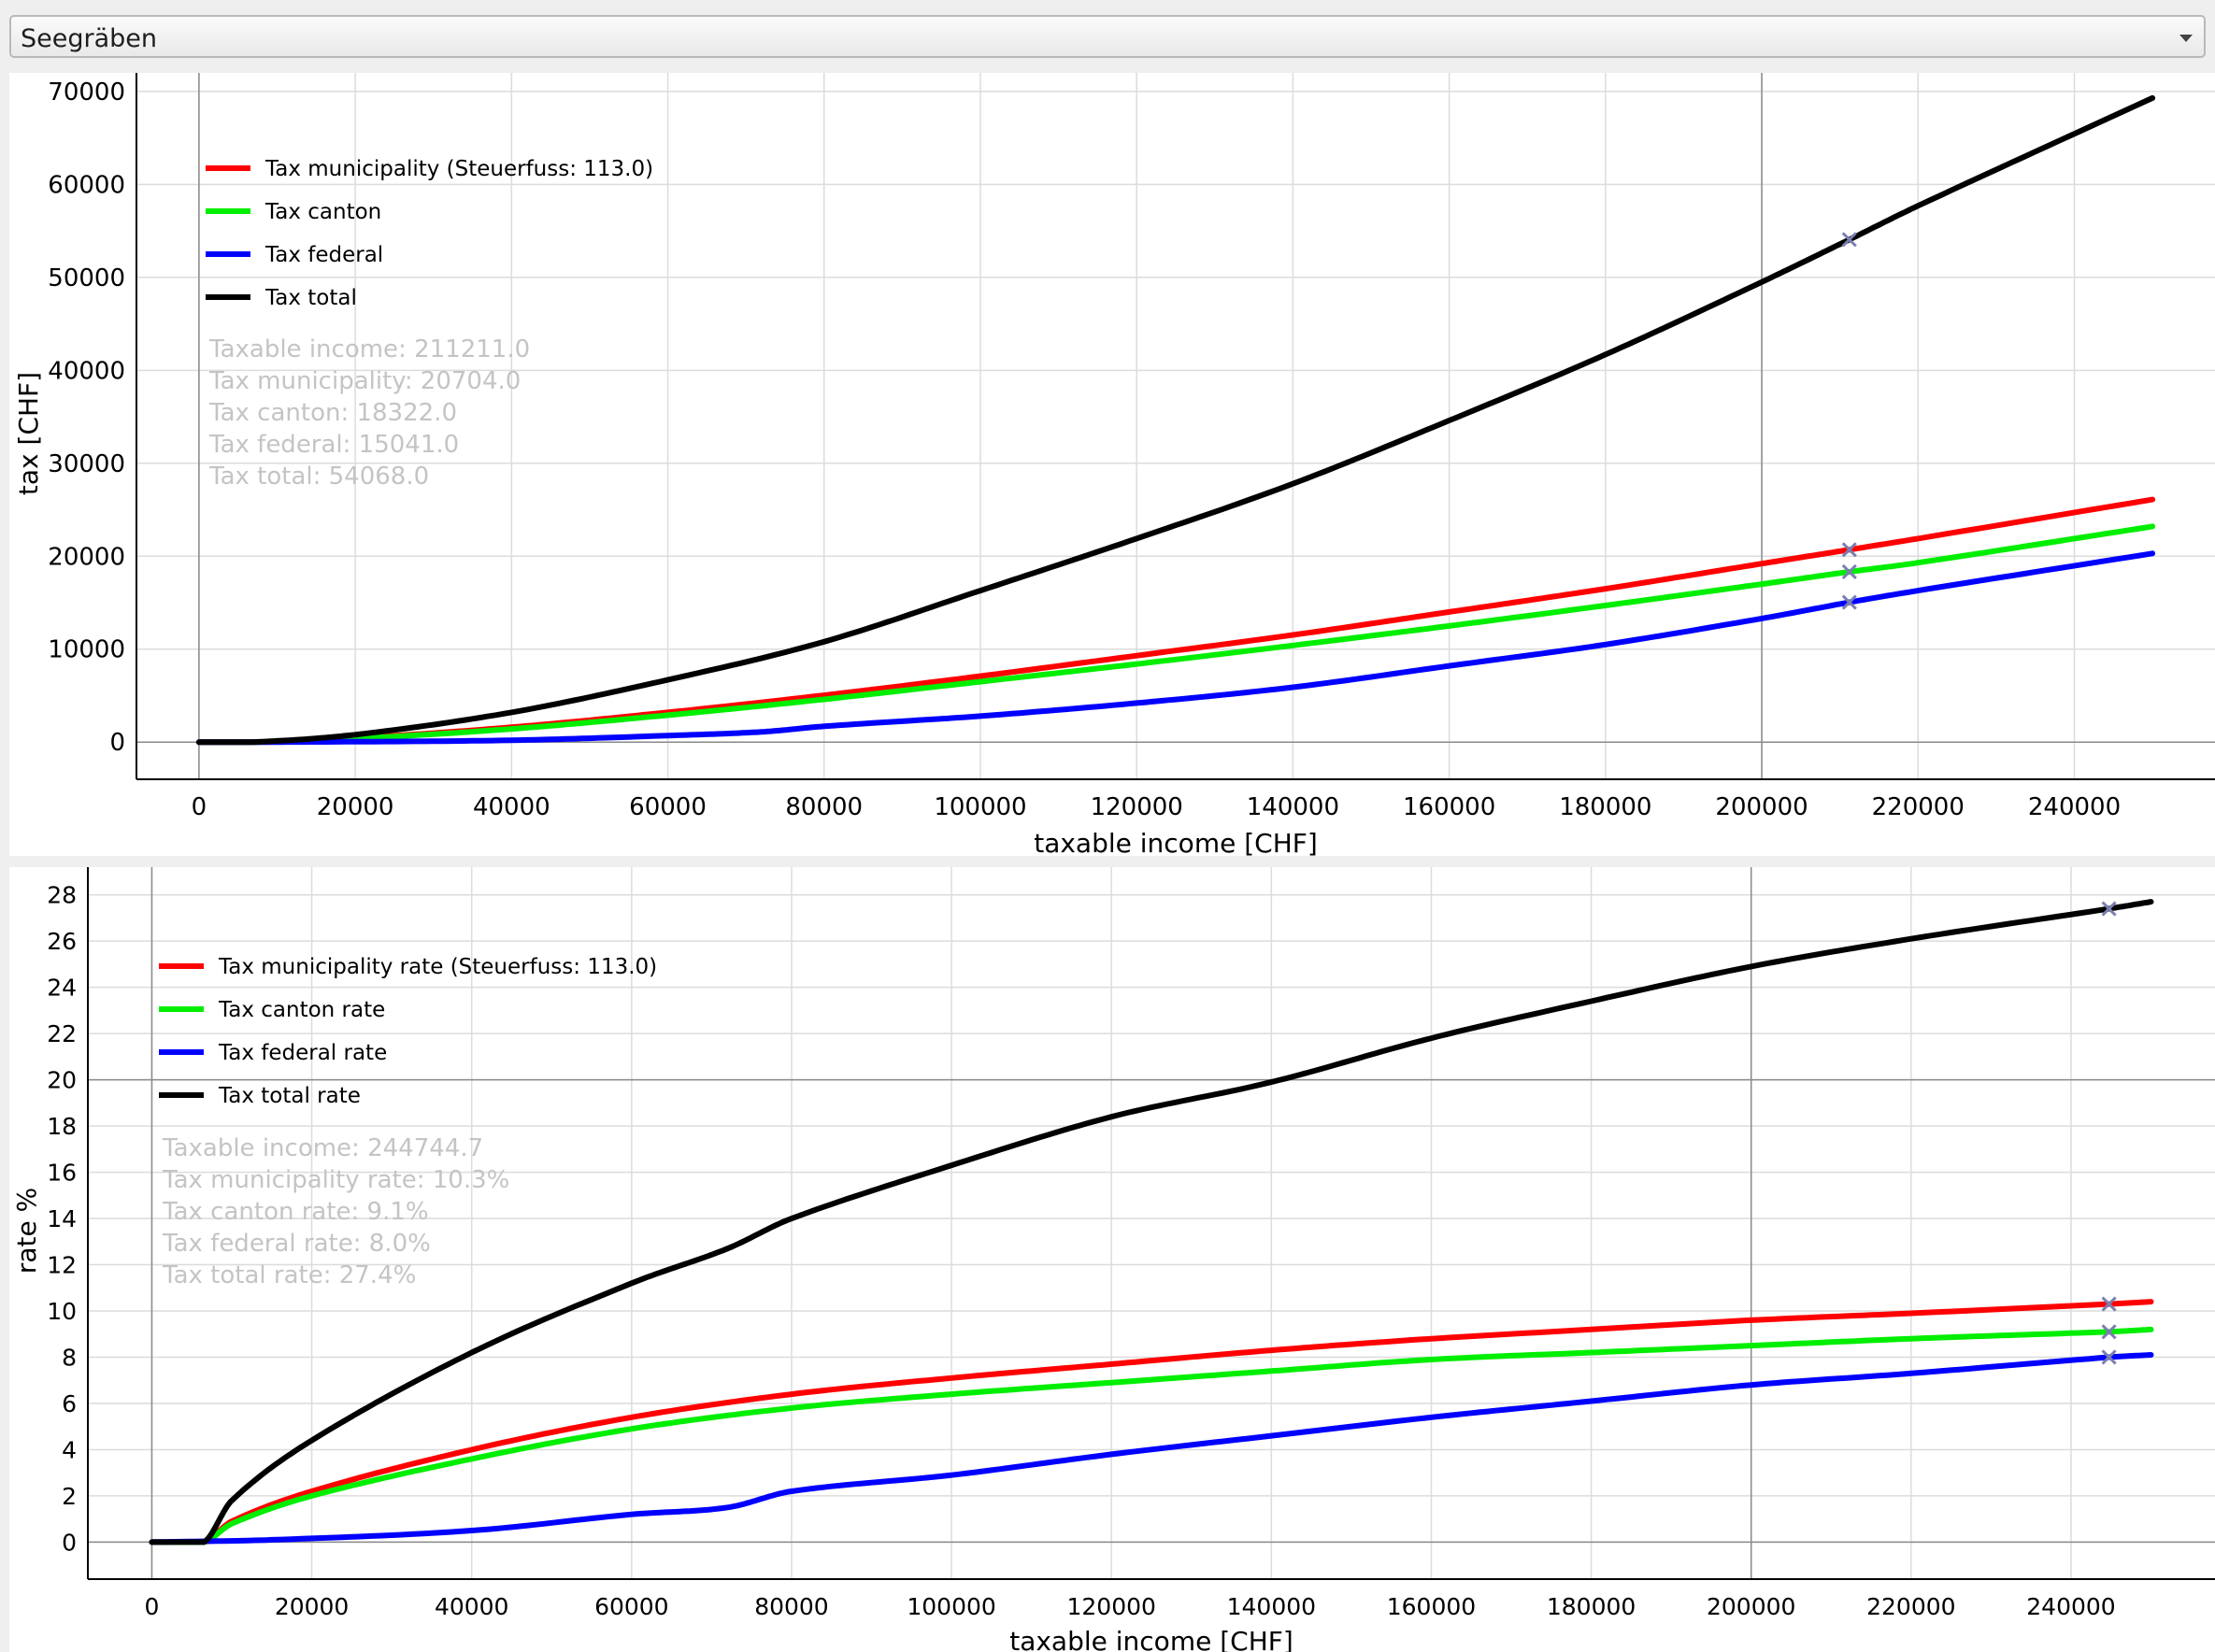 Image resolution: width=2215 pixels, height=1652 pixels. I want to click on y-tick-label: 10, so click(62, 1311).